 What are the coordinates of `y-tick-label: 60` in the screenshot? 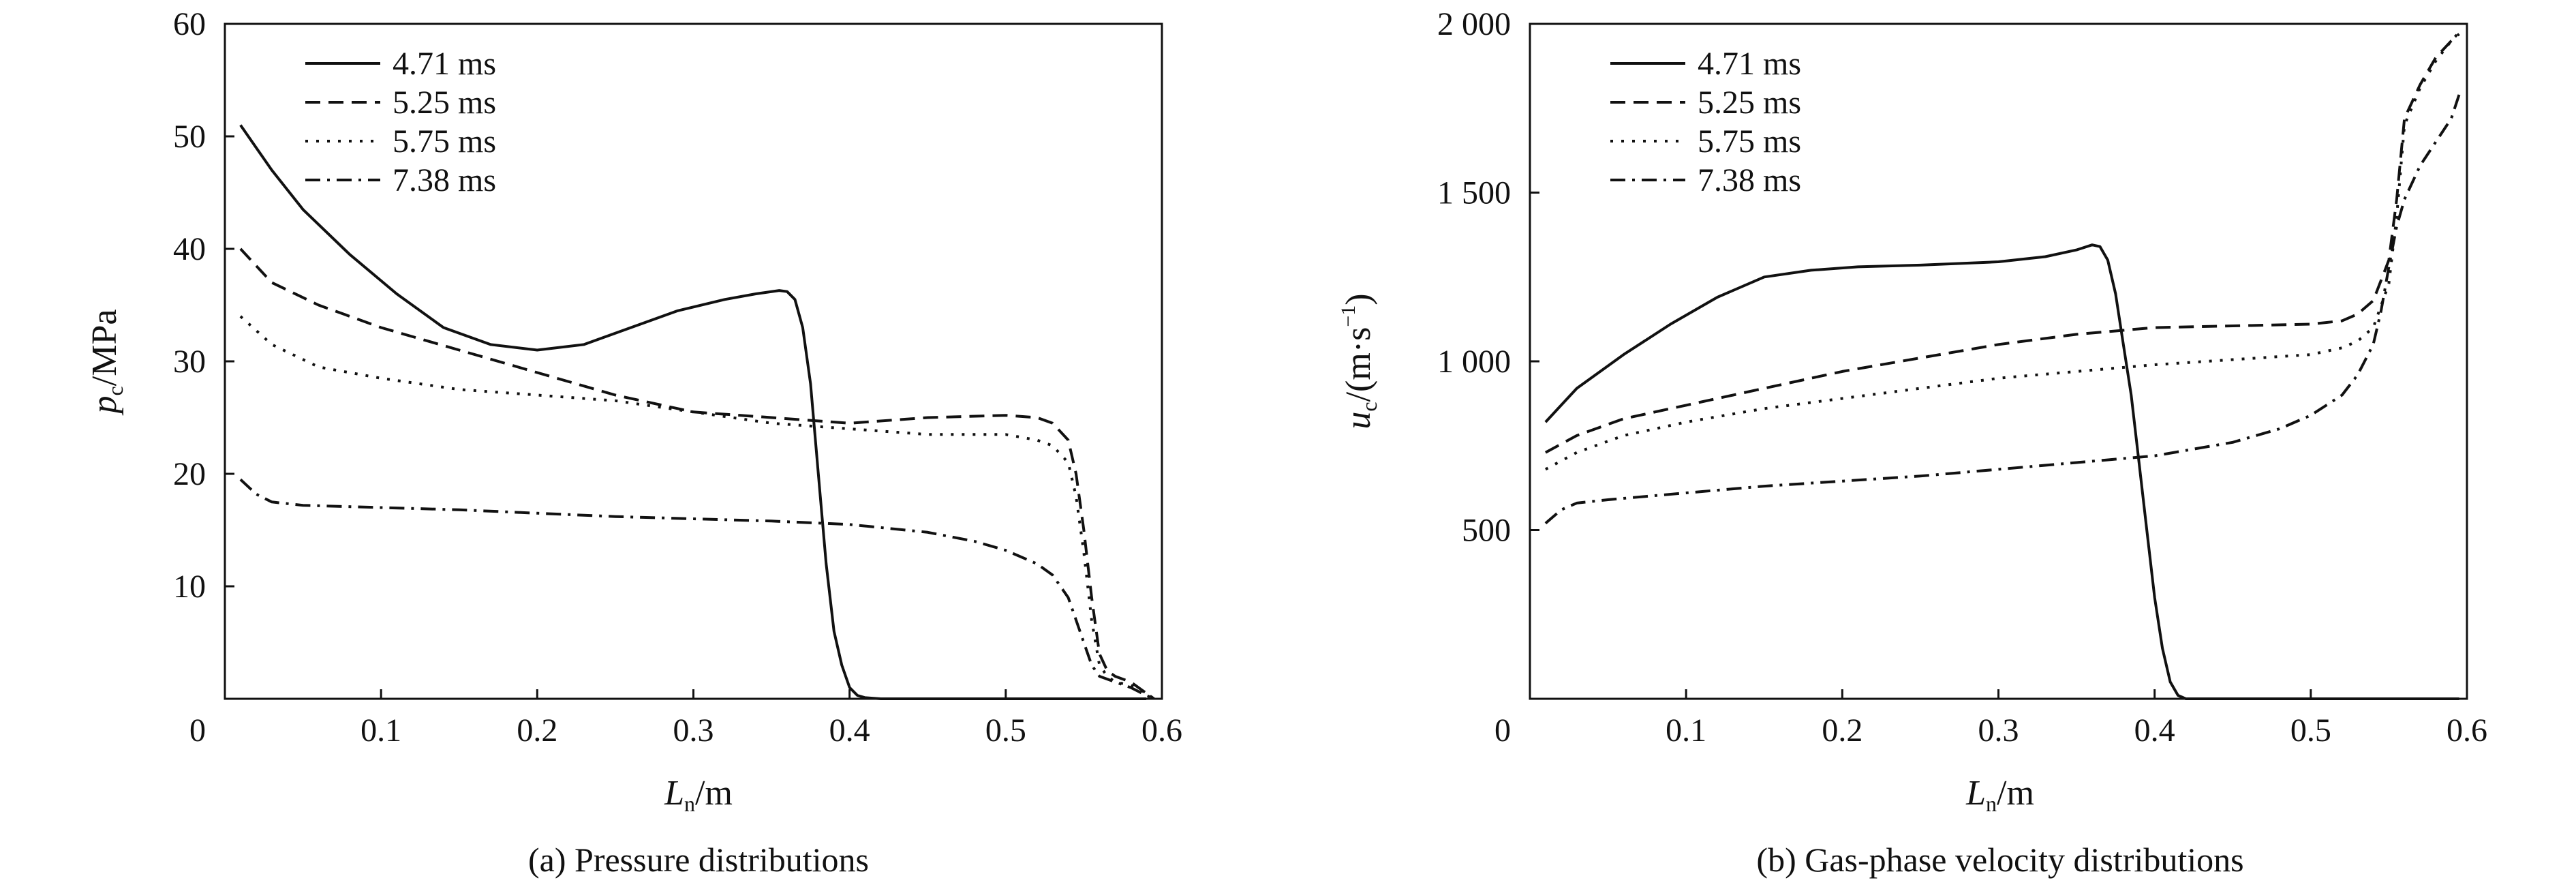 It's located at (189, 24).